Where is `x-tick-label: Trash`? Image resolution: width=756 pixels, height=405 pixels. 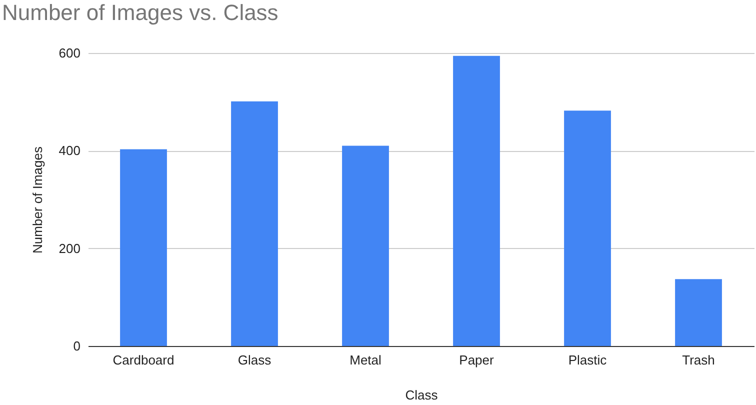 x-tick-label: Trash is located at coordinates (698, 360).